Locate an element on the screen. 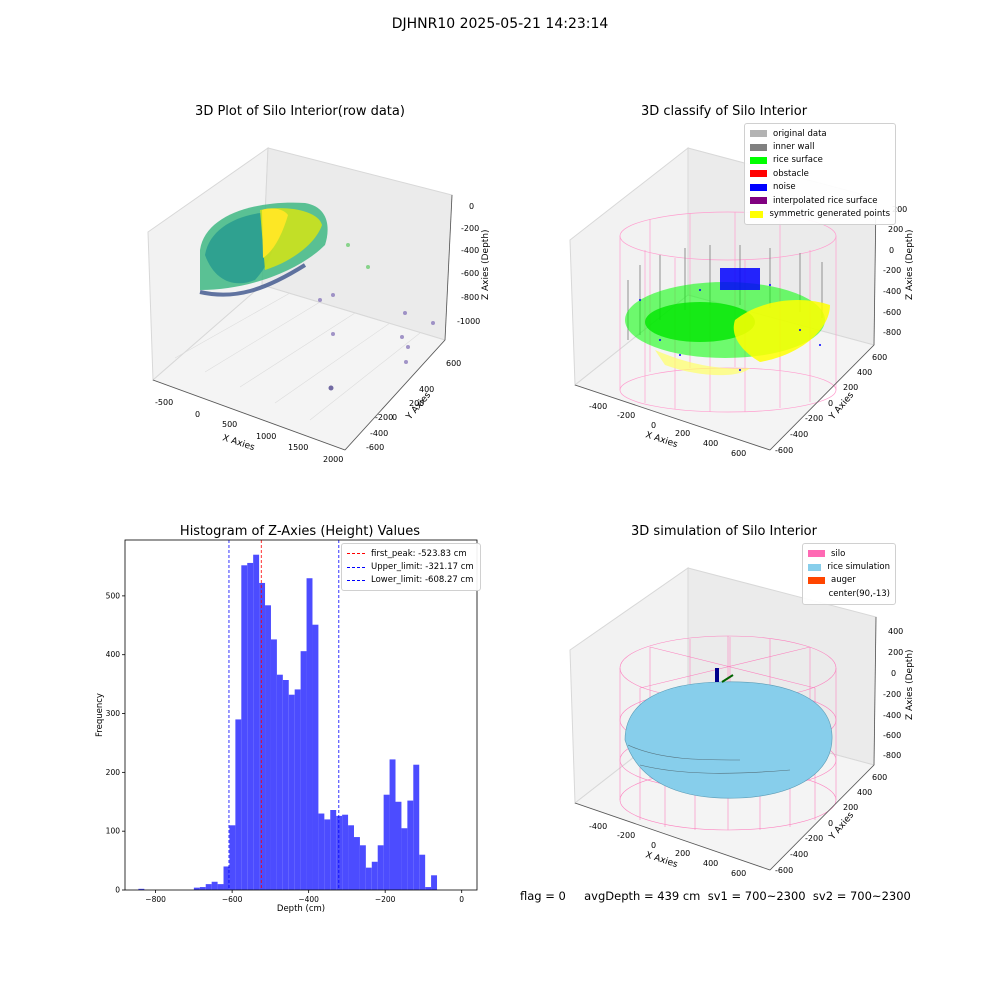  histogram-x-tick-label: −400 is located at coordinates (308, 899).